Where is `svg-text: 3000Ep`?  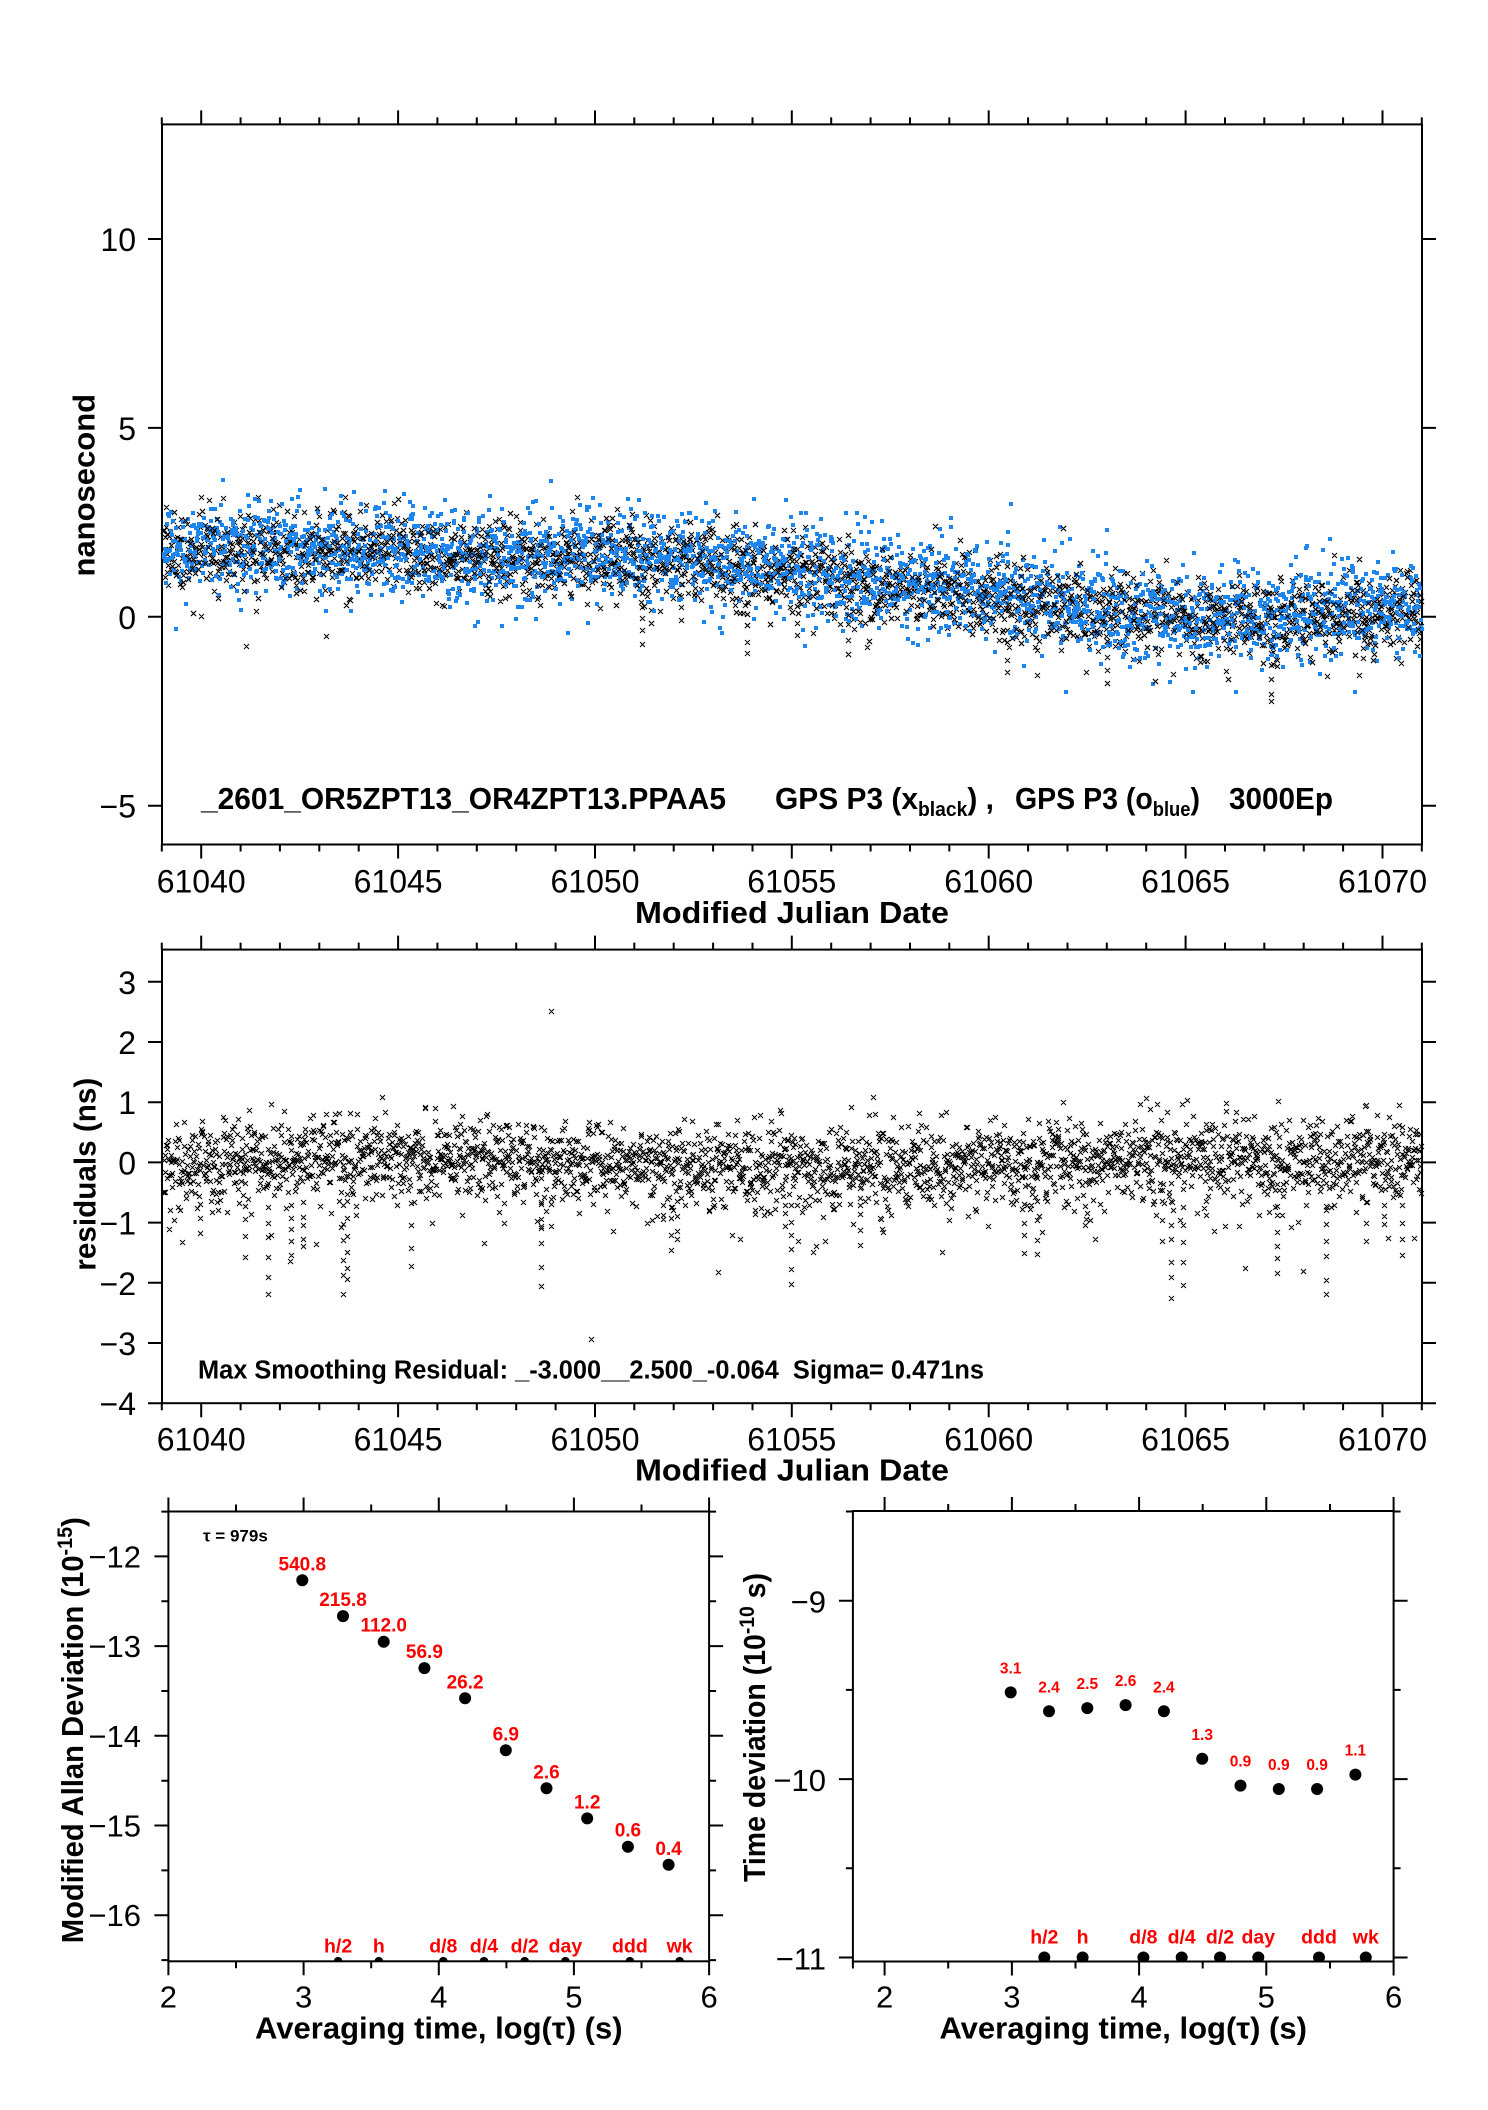
svg-text: 3000Ep is located at coordinates (1281, 798).